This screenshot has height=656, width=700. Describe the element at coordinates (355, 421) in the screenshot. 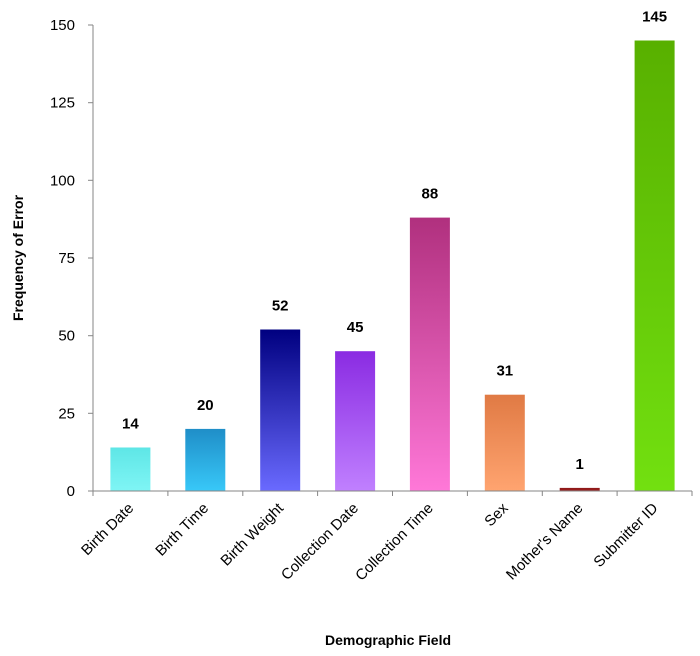

I see `bar-collection-date` at that location.